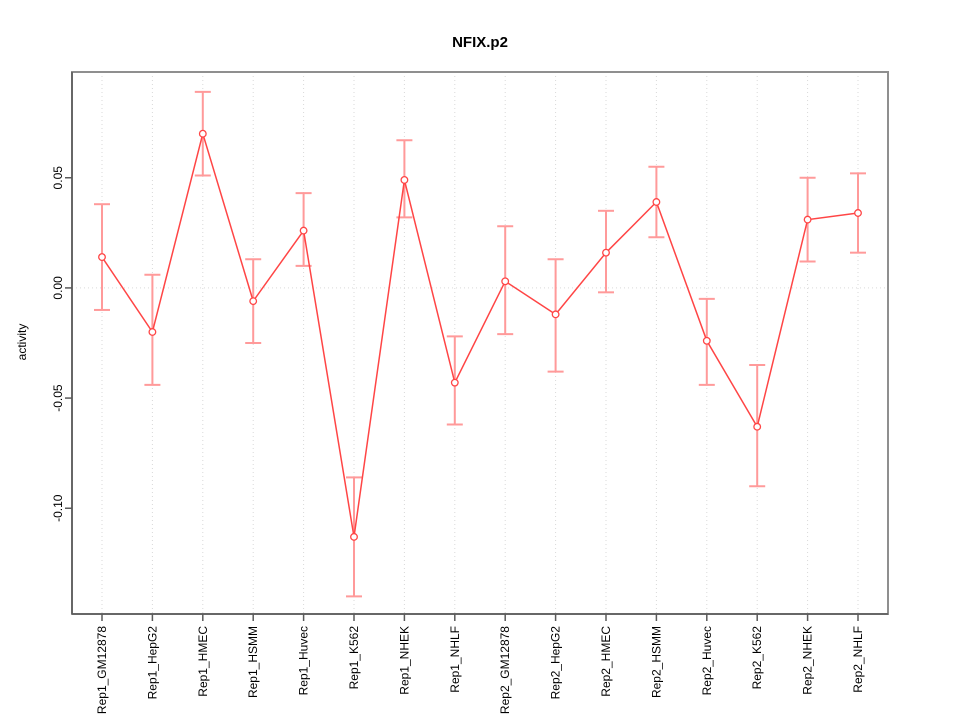 This screenshot has width=960, height=720. I want to click on x-tick-label: Rep2_HMEC, so click(606, 661).